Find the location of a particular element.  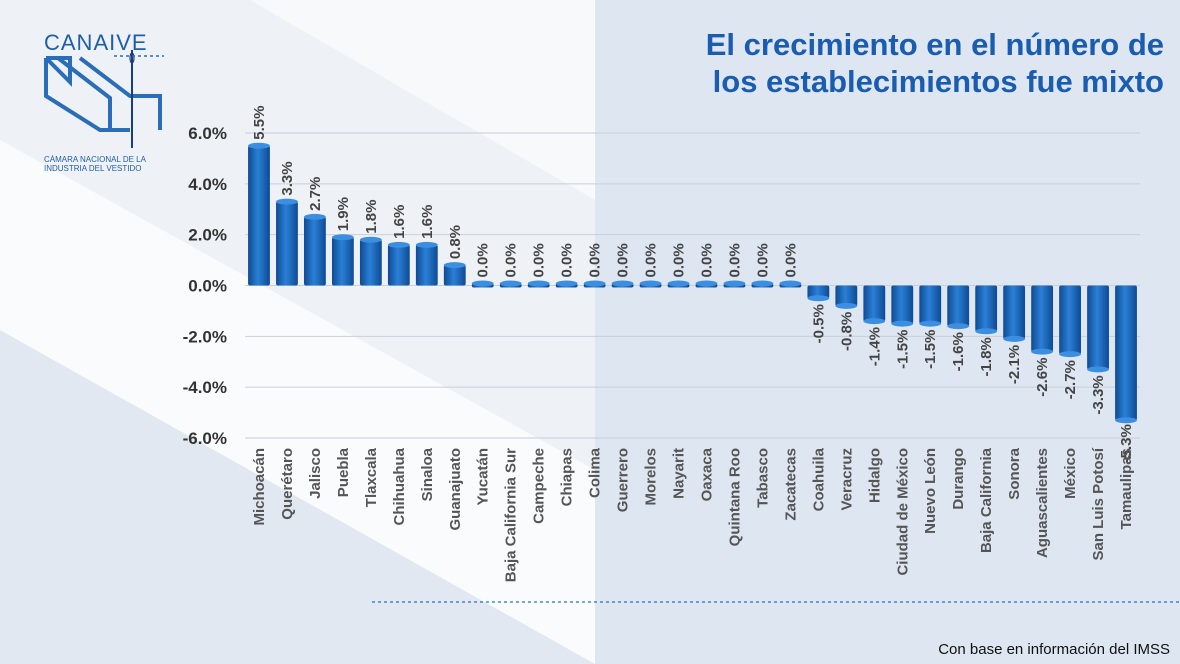

data-label: 1.9% is located at coordinates (343, 214).